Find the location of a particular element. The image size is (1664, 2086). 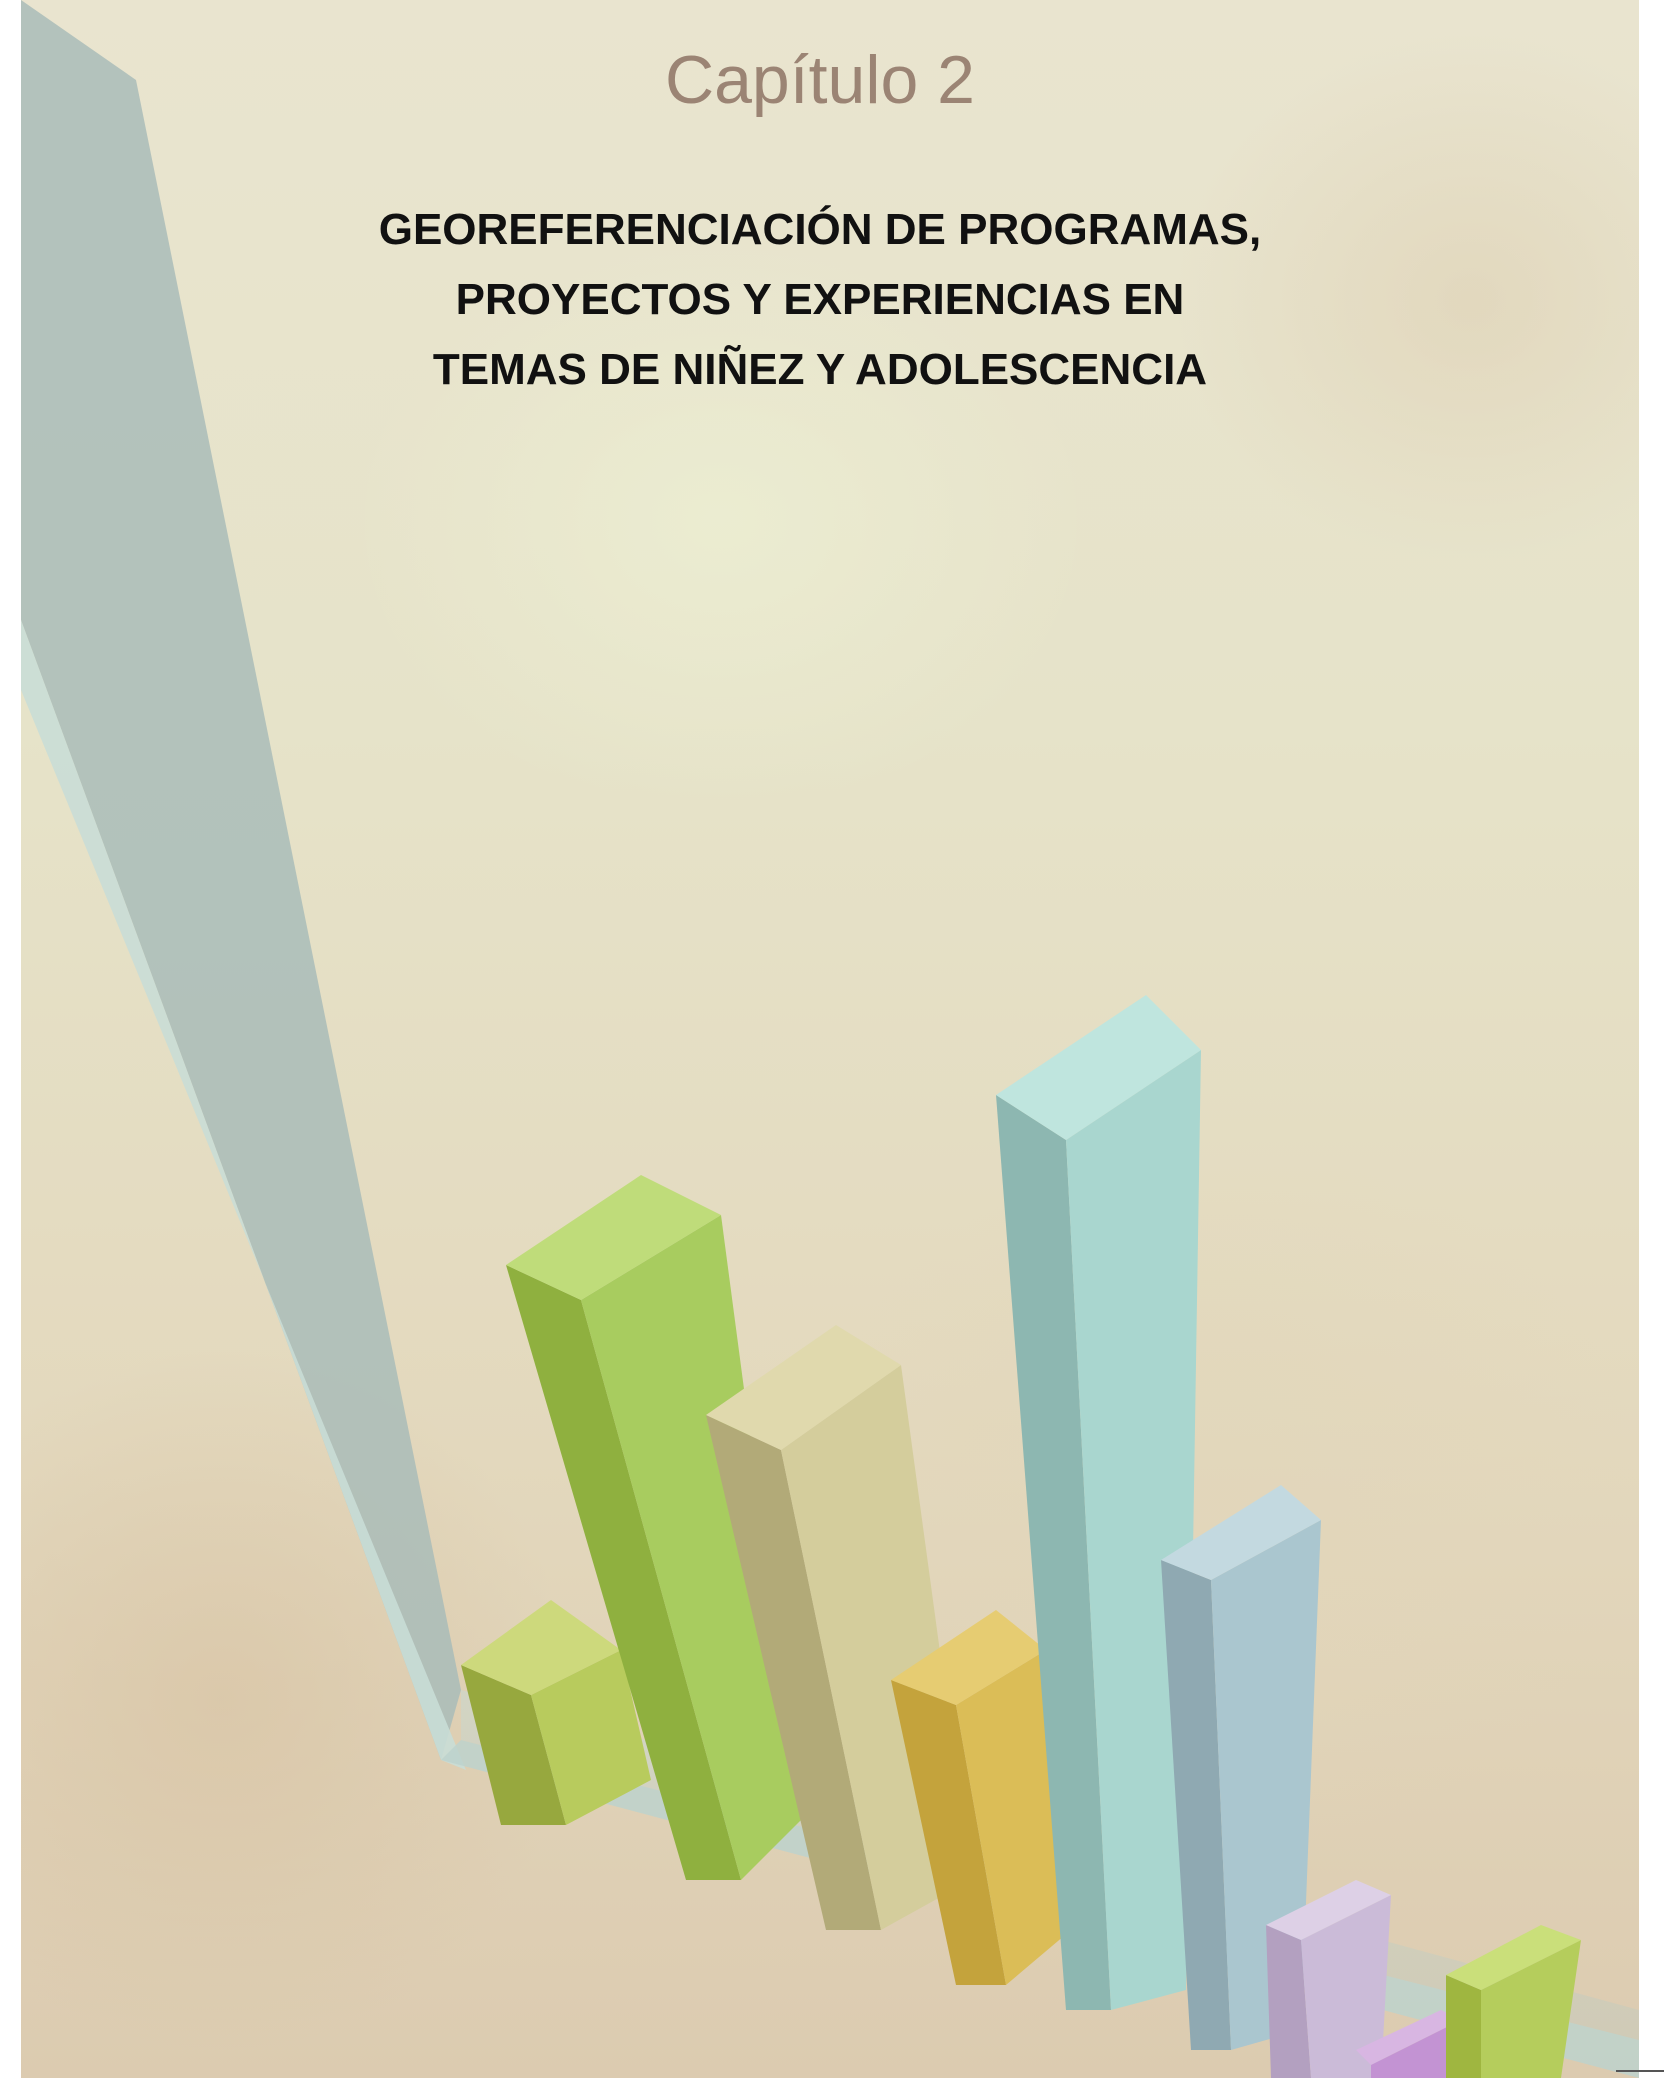

chapter-label: Capítulo 2 is located at coordinates (820, 80).